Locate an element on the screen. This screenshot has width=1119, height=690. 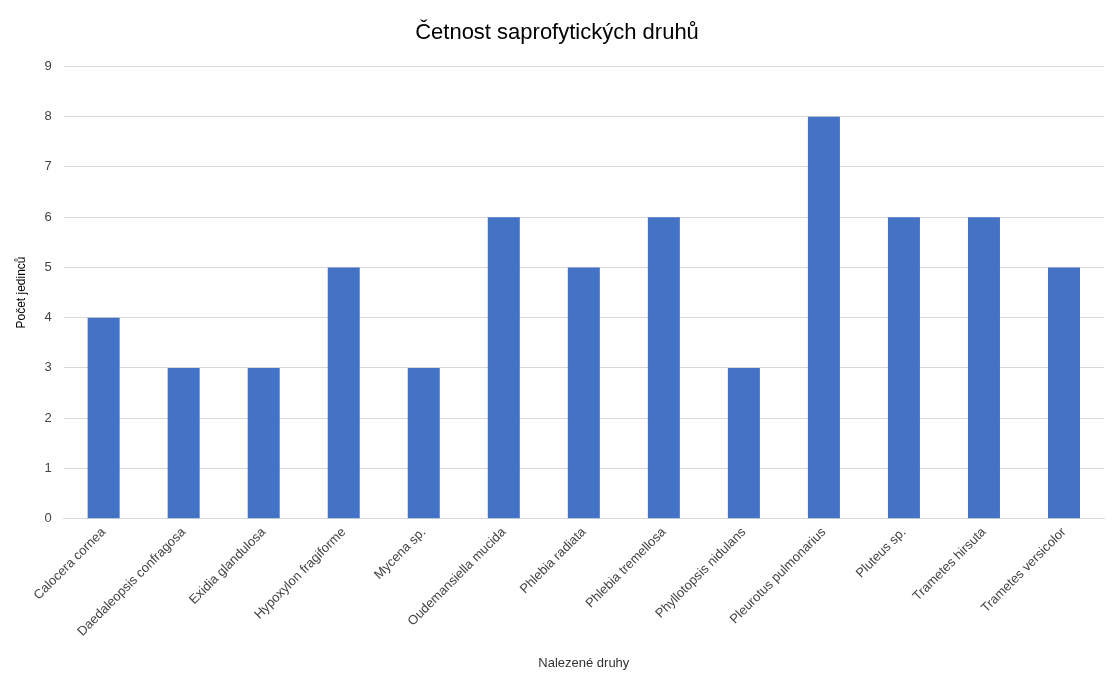
y-tick-label: 0 is located at coordinates (48, 518).